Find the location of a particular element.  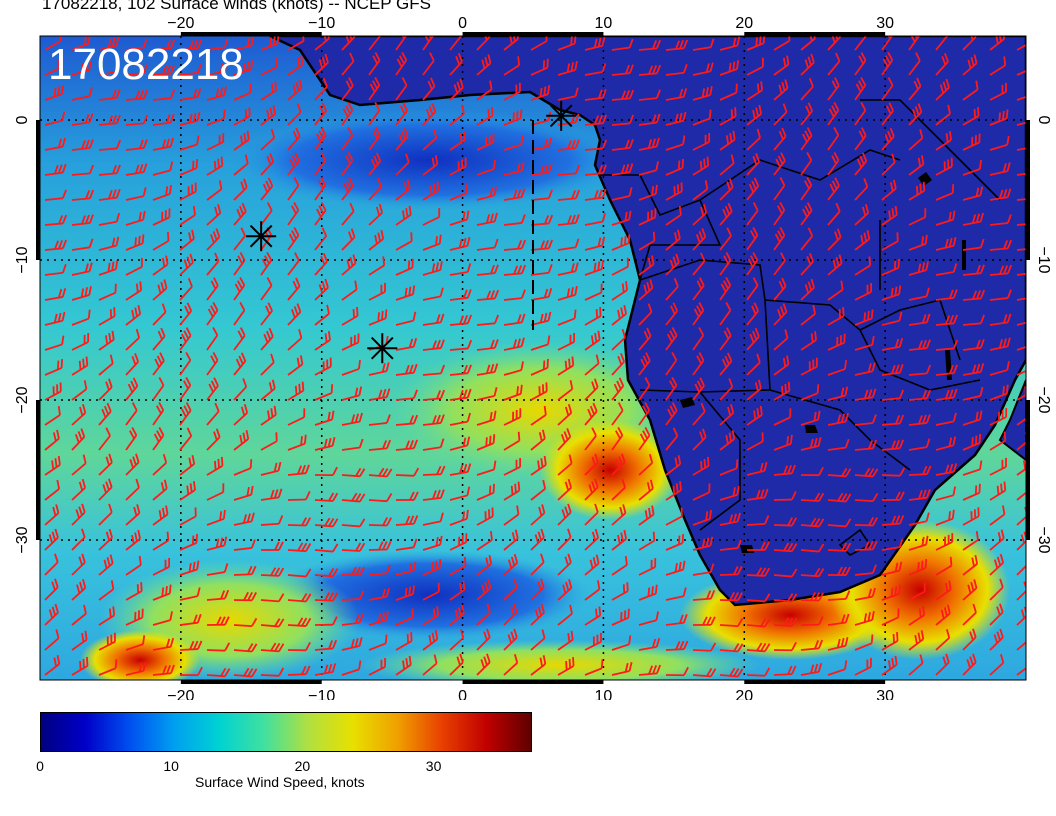

colorbar is located at coordinates (286, 732).